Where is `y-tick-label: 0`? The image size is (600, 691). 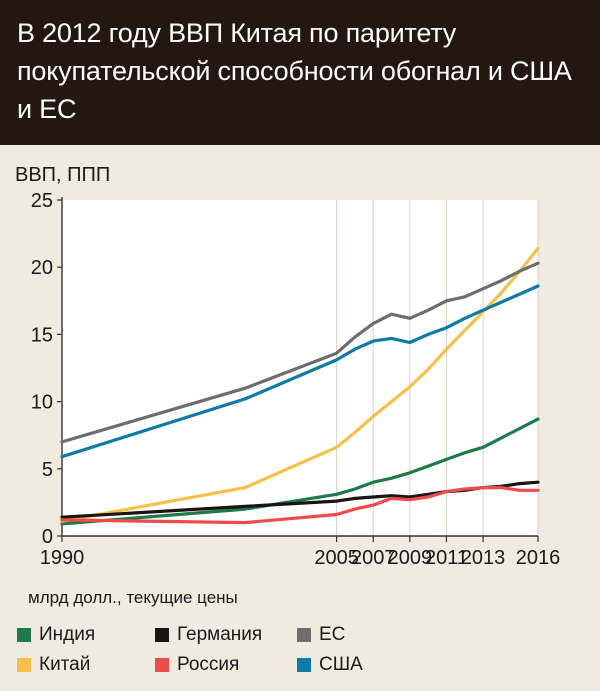
y-tick-label: 0 is located at coordinates (47, 537).